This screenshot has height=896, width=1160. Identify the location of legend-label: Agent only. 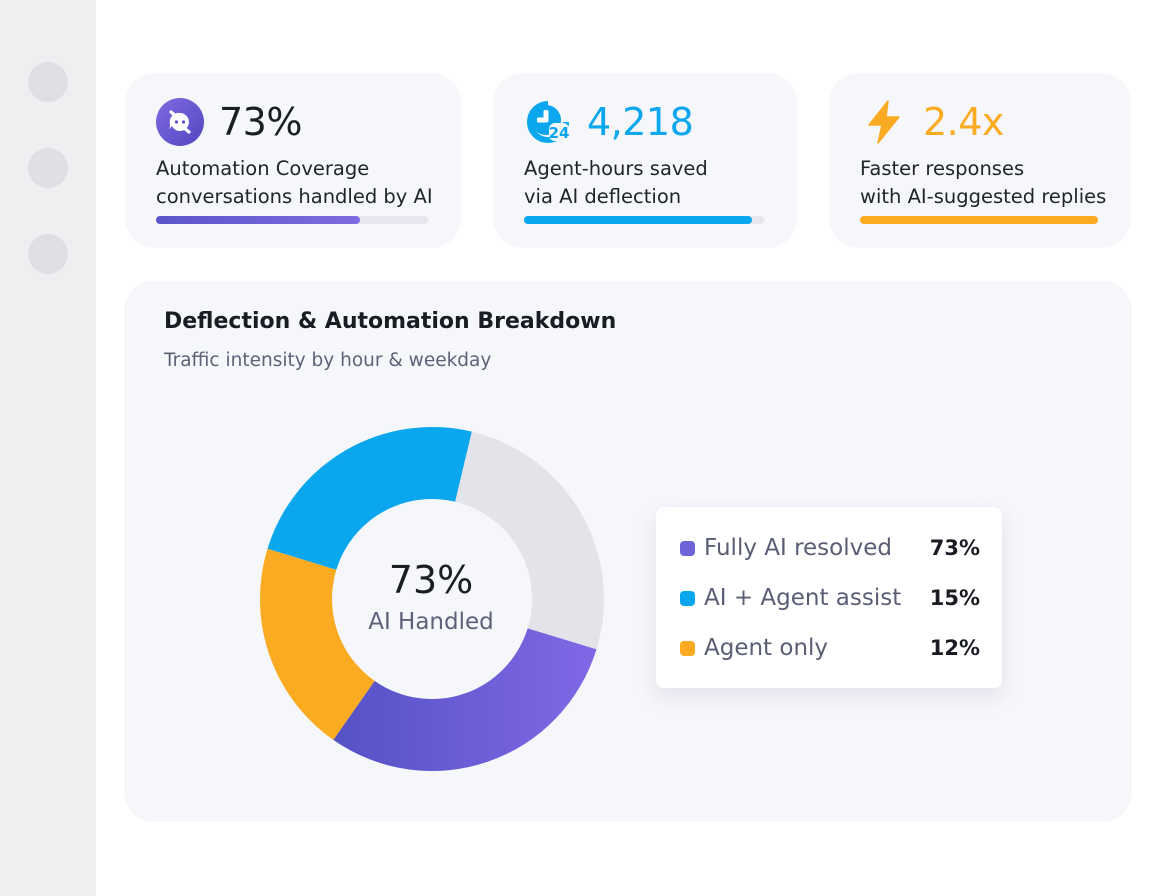
(766, 648).